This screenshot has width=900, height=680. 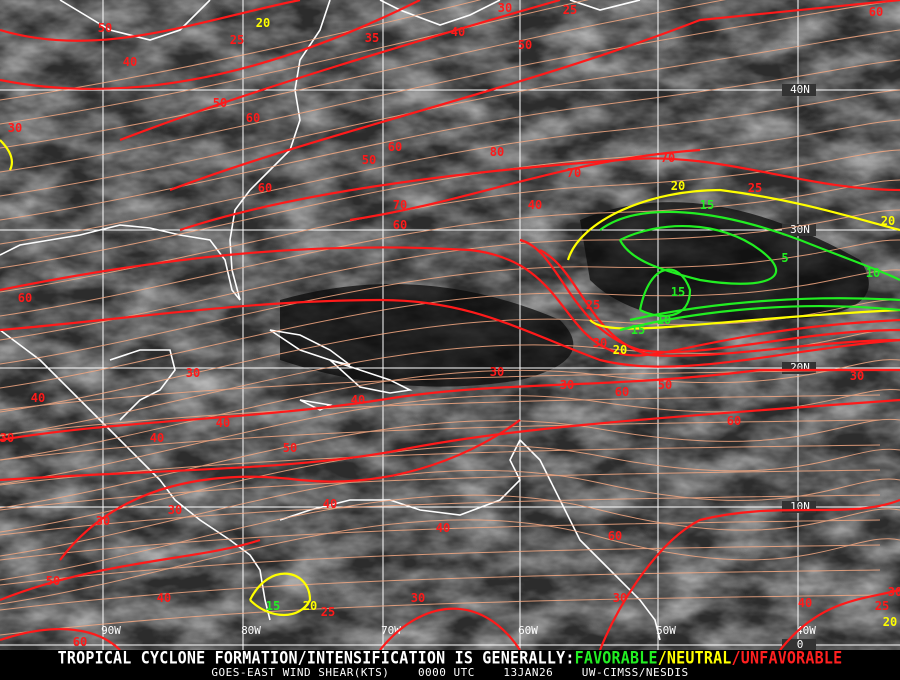 What do you see at coordinates (446, 672) in the screenshot?
I see `valid-time: 0000 UTC` at bounding box center [446, 672].